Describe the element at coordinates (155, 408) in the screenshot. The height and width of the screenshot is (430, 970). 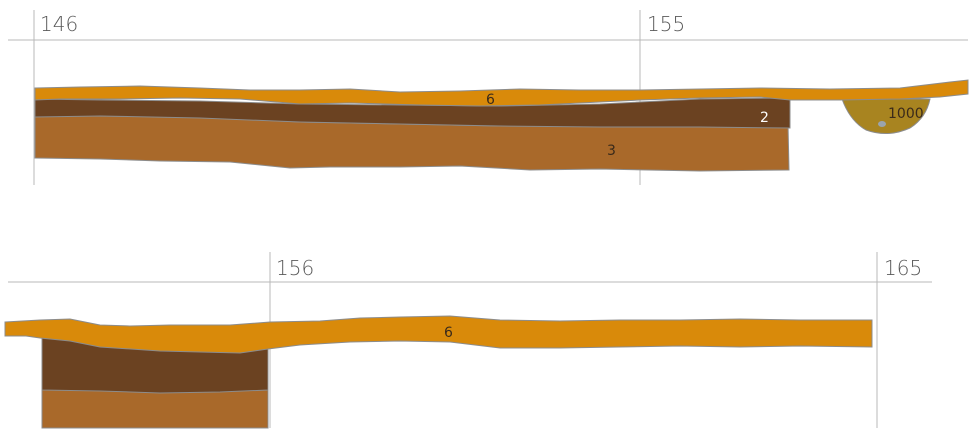
I see `bottom-layer-lower` at that location.